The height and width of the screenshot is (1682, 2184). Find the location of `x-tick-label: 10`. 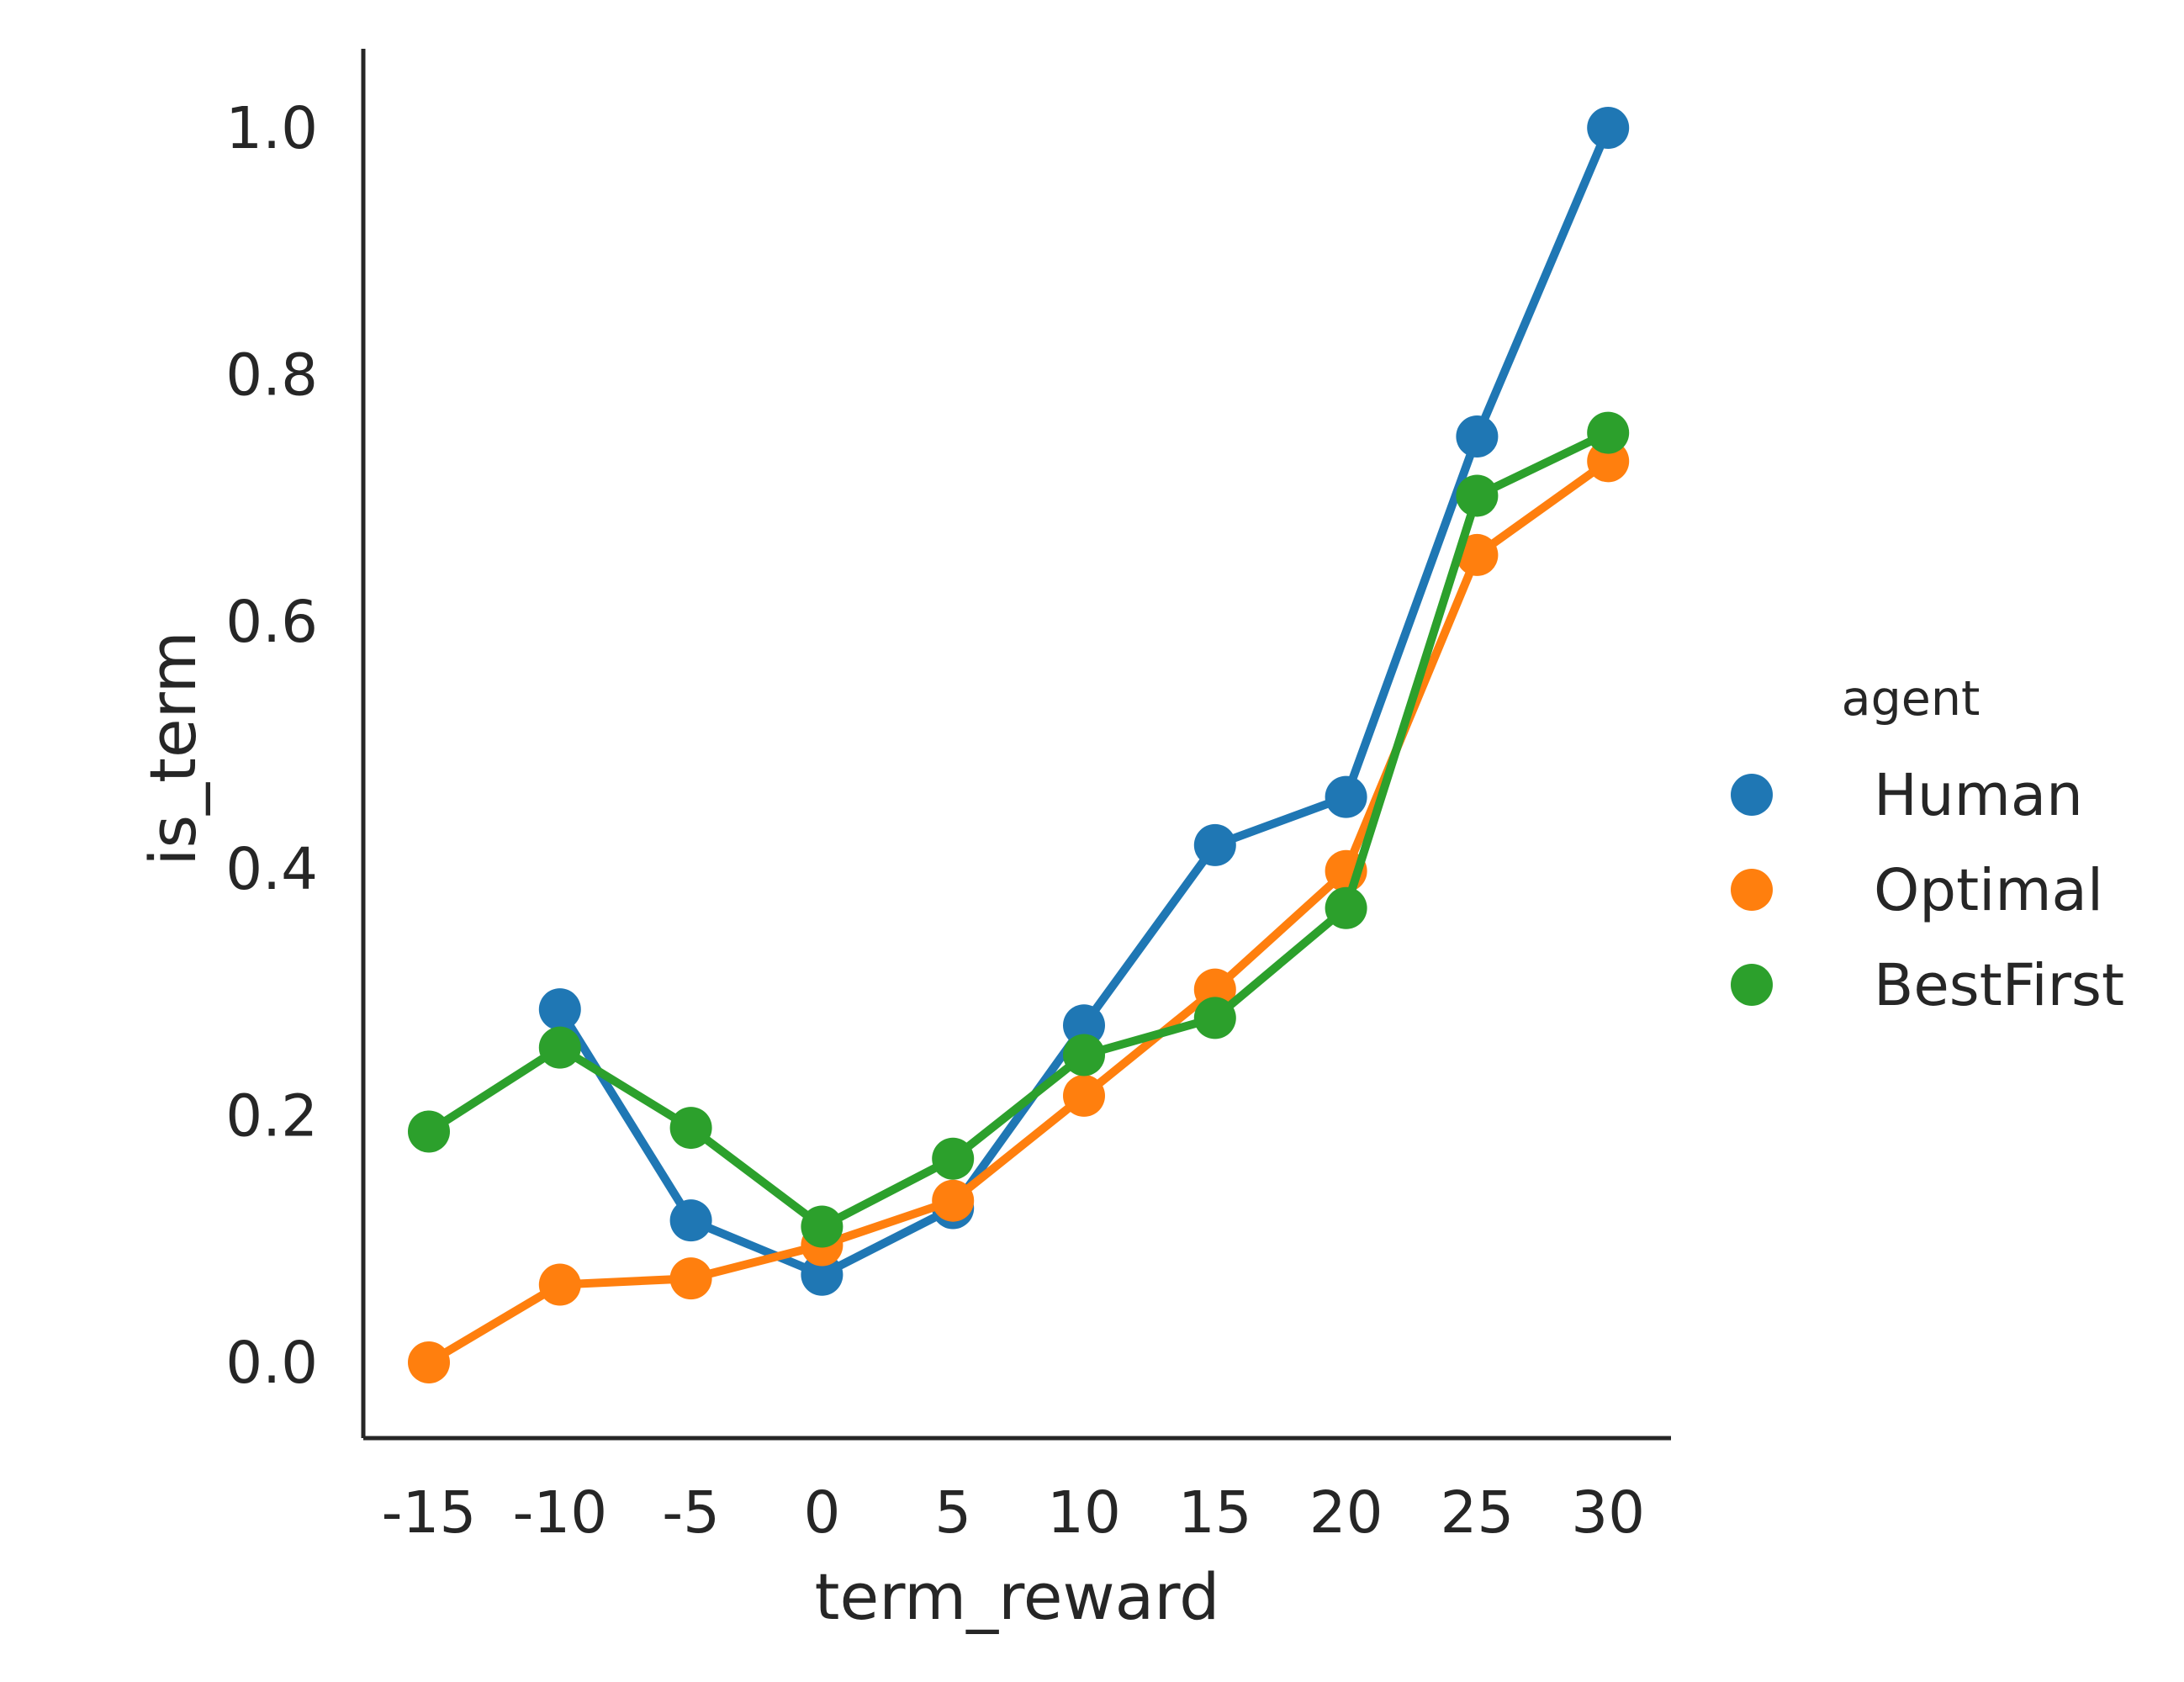

x-tick-label: 10 is located at coordinates (1084, 1513).